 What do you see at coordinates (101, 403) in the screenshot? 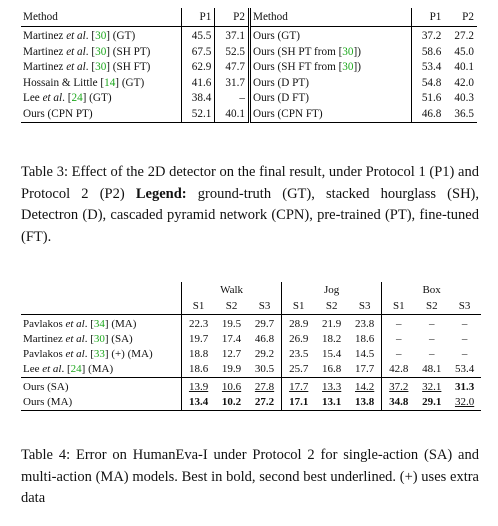
I see `method-cell: Ours (MA)` at bounding box center [101, 403].